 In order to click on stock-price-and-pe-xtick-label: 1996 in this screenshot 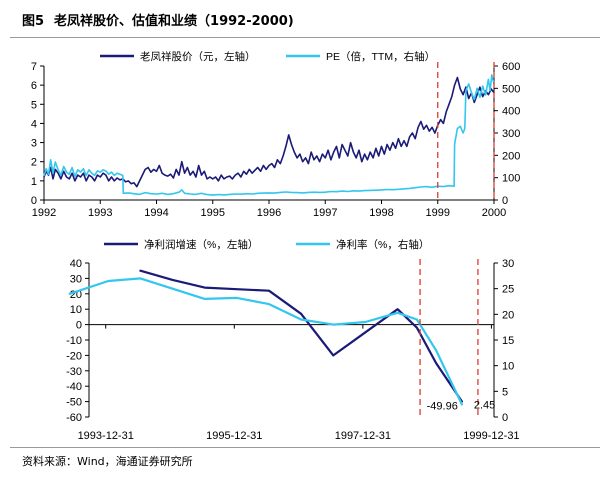, I will do `click(269, 213)`.